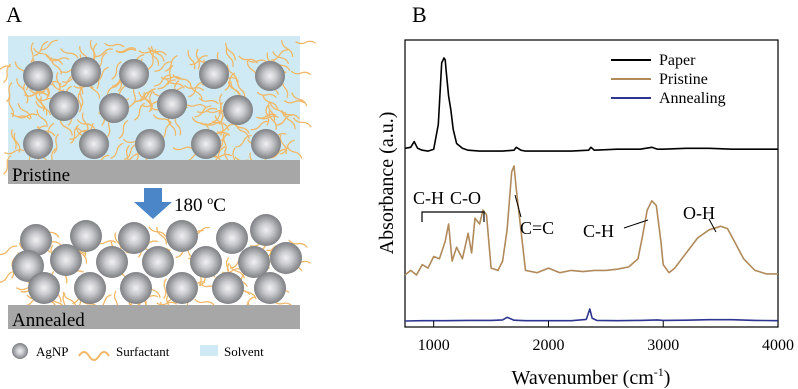 Image resolution: width=798 pixels, height=389 pixels. Describe the element at coordinates (591, 377) in the screenshot. I see `x-axis-label: Wavenumber (cm-1)` at that location.